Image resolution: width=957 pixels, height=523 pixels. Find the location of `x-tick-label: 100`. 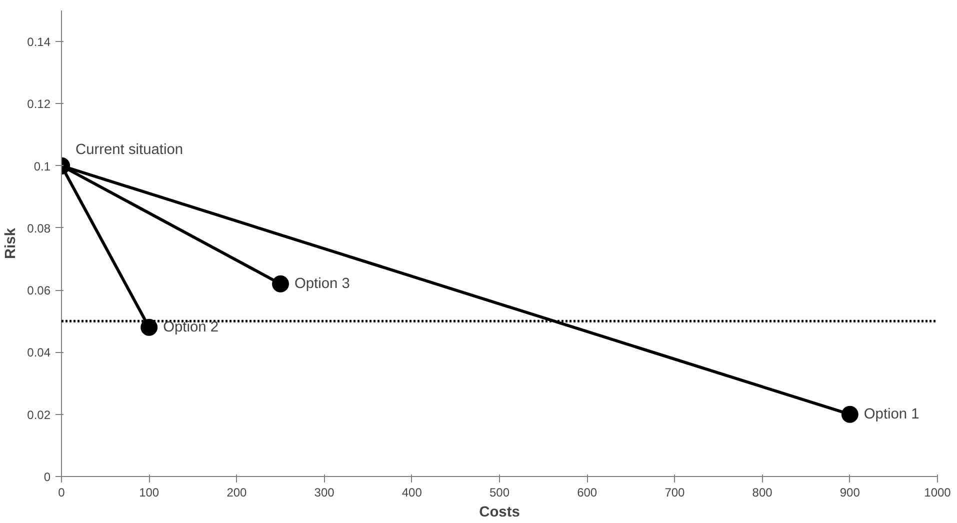

x-tick-label: 100 is located at coordinates (149, 493).